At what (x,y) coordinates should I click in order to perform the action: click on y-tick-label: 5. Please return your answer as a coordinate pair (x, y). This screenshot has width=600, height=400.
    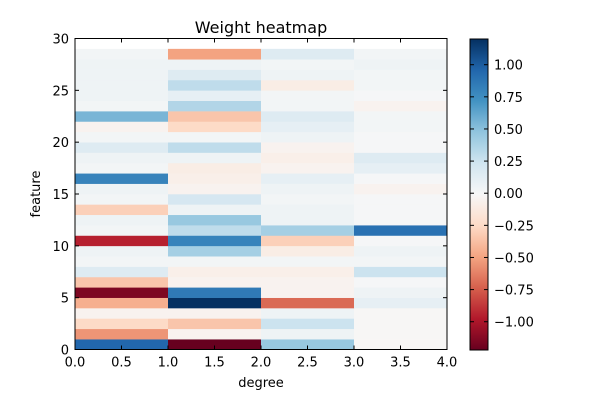
    Looking at the image, I should click on (65, 299).